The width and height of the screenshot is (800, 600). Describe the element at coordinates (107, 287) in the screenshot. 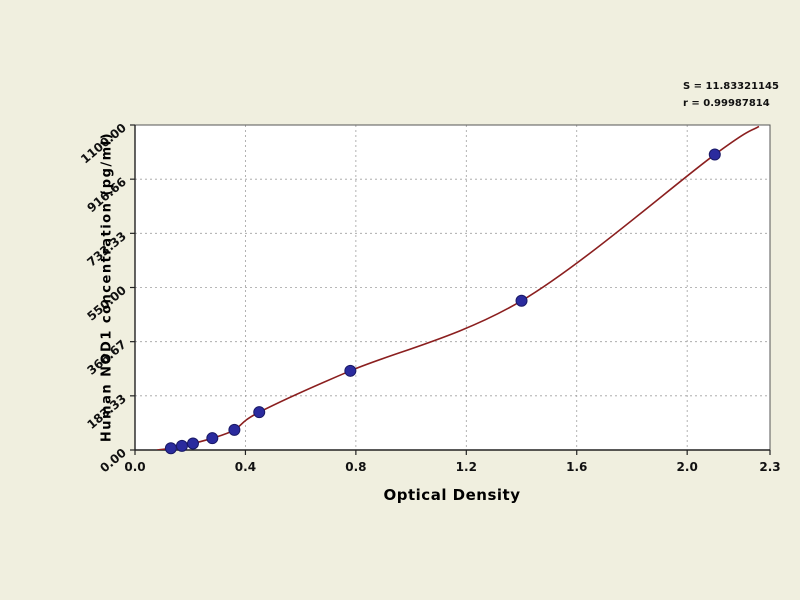

I see `y-axis-title: Human NOD1 concentration (pg/ml)` at that location.